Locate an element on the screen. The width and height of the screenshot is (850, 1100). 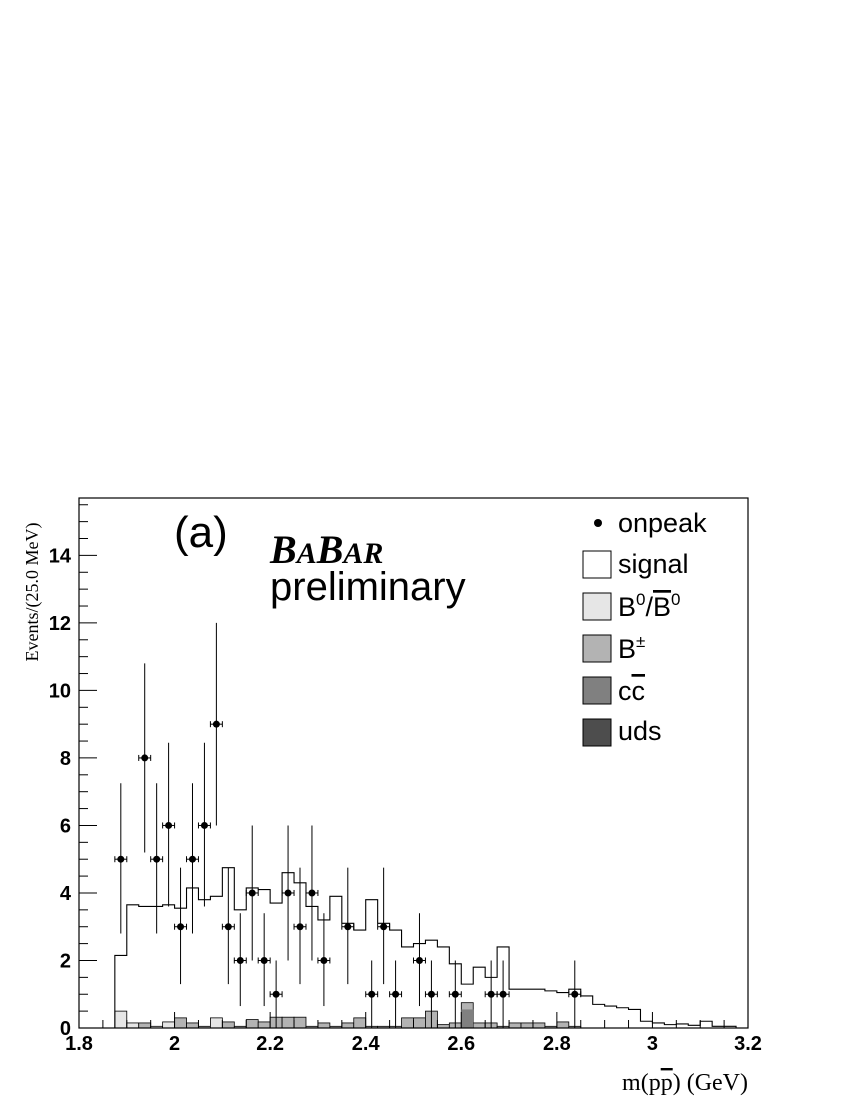
y-tick-label: 0 is located at coordinates (65, 1029).